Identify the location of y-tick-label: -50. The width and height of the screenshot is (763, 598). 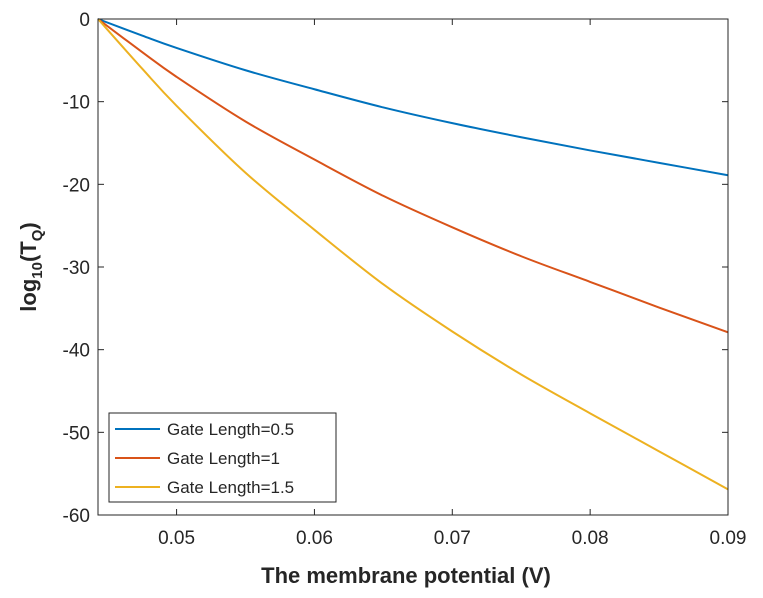
(76, 433).